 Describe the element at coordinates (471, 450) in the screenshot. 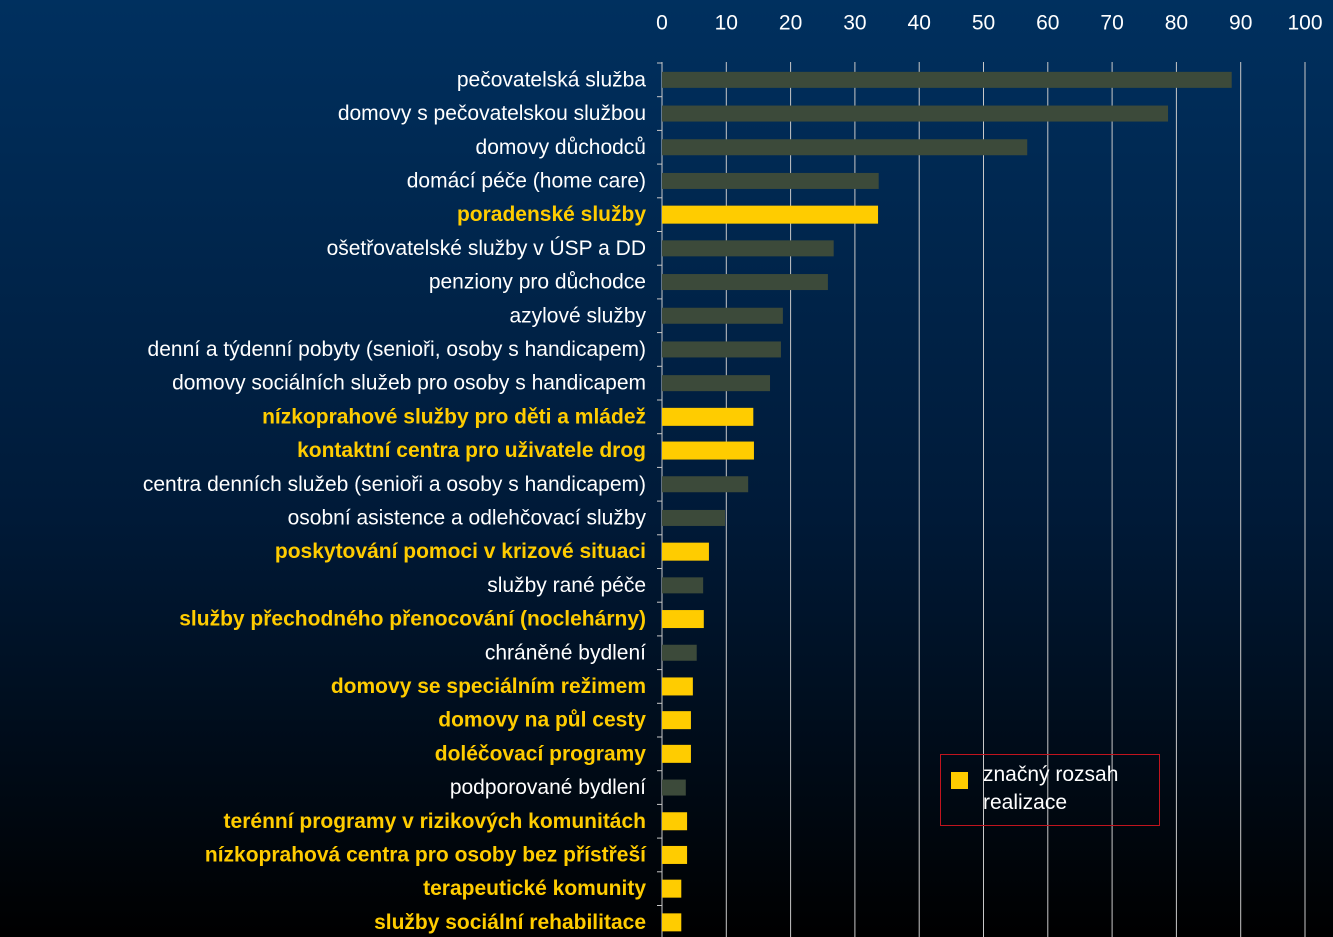

I see `category-label: kontaktní centra pro uživatele drog` at that location.